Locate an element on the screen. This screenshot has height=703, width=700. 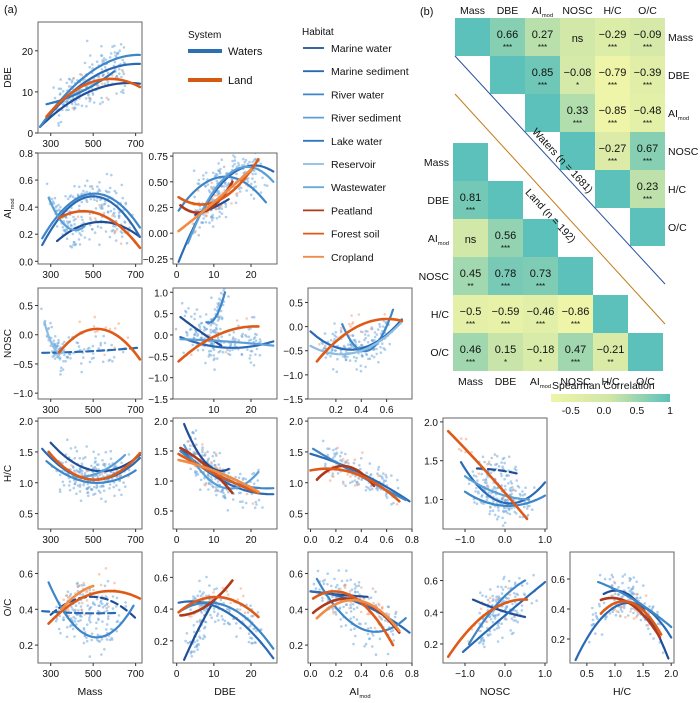
fit-curve-forest-soil is located at coordinates (218, 181).